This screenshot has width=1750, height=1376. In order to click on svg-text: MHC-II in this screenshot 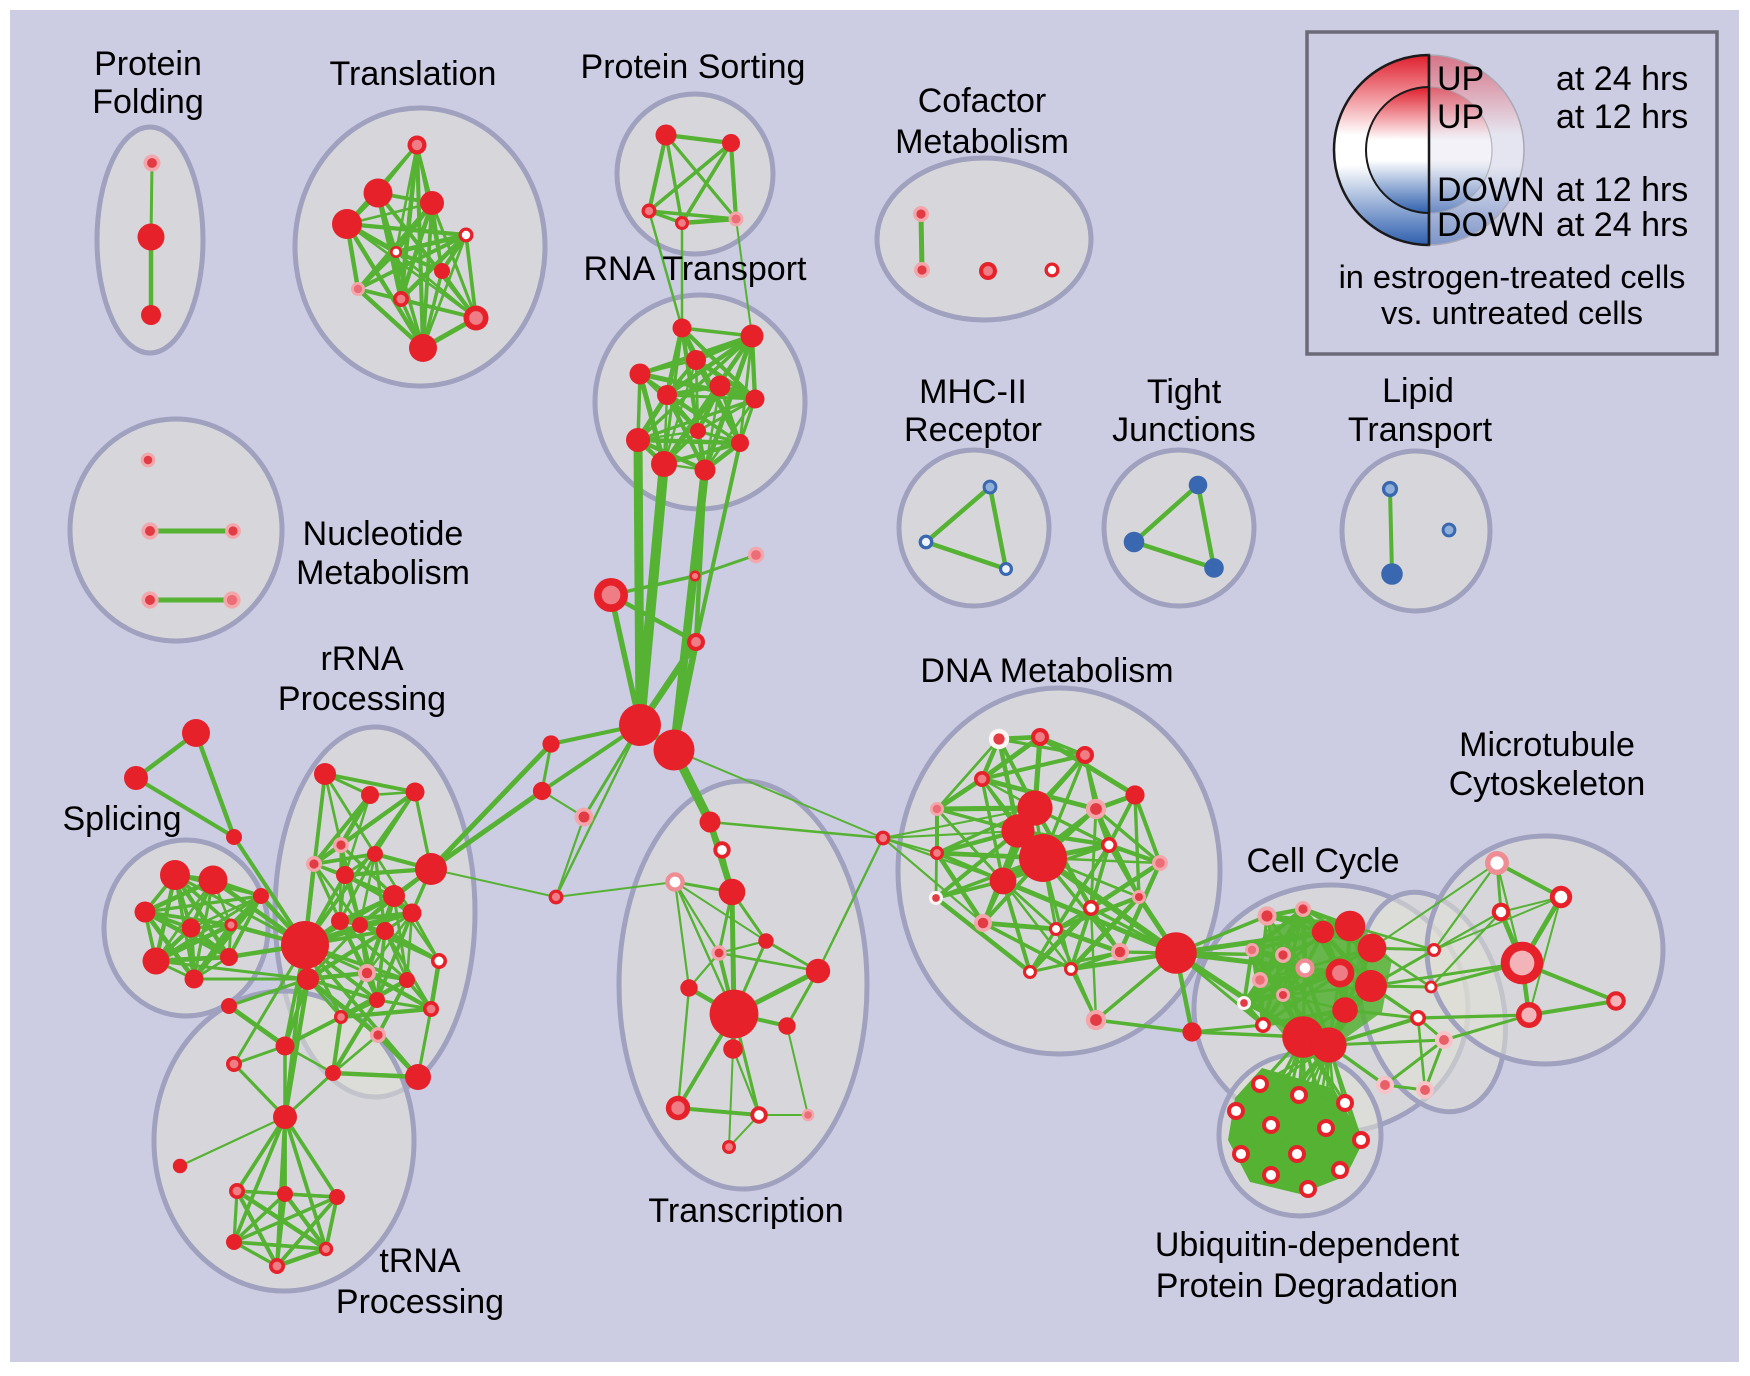, I will do `click(973, 392)`.